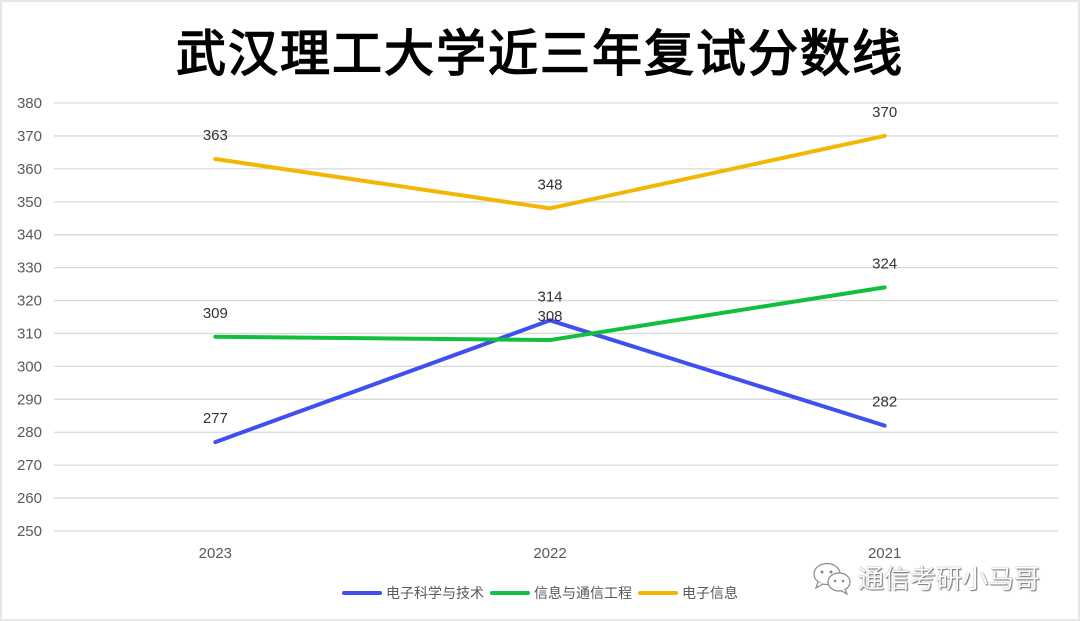 Image resolution: width=1080 pixels, height=621 pixels. What do you see at coordinates (215, 313) in the screenshot?
I see `data-label: 309` at bounding box center [215, 313].